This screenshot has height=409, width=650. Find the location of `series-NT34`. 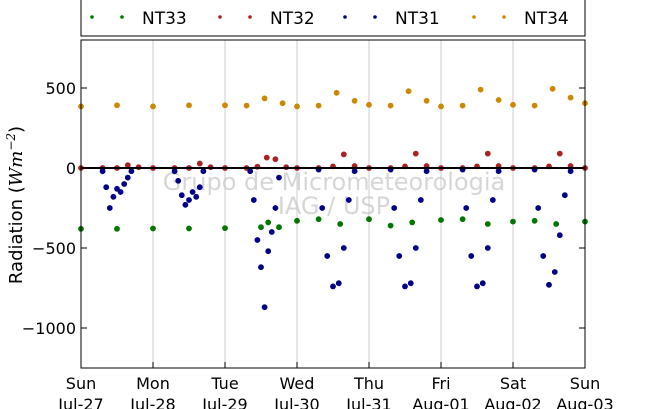

series-NT34 is located at coordinates (333, 97).